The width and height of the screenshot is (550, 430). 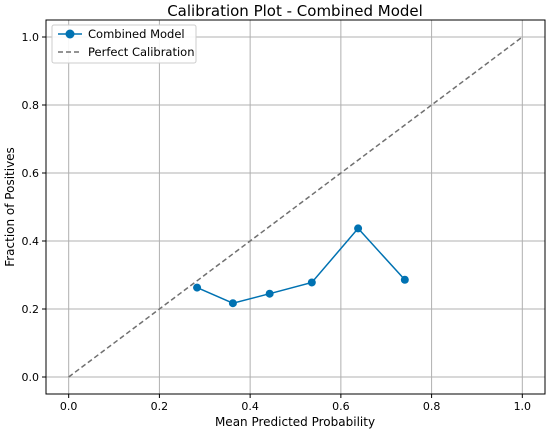 What do you see at coordinates (250, 406) in the screenshot?
I see `x-tick-label: 0.4` at bounding box center [250, 406].